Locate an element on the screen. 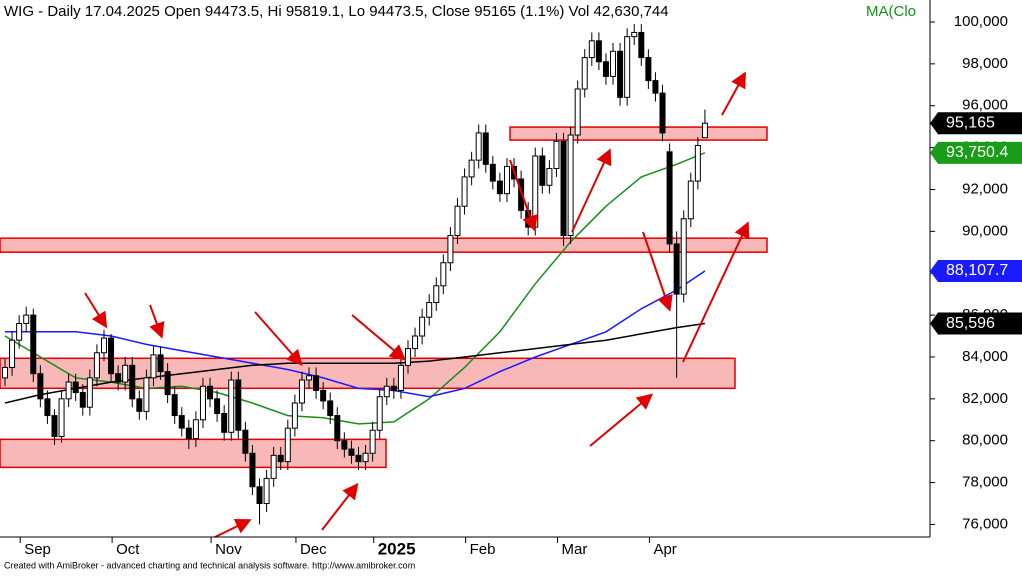 The height and width of the screenshot is (577, 1022). y-tick-label: 82,000 is located at coordinates (985, 398).